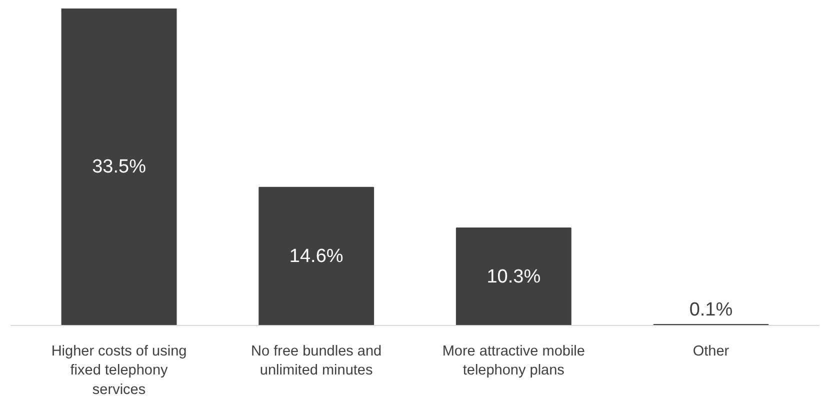  What do you see at coordinates (119, 167) in the screenshot?
I see `data-label: 33.5%` at bounding box center [119, 167].